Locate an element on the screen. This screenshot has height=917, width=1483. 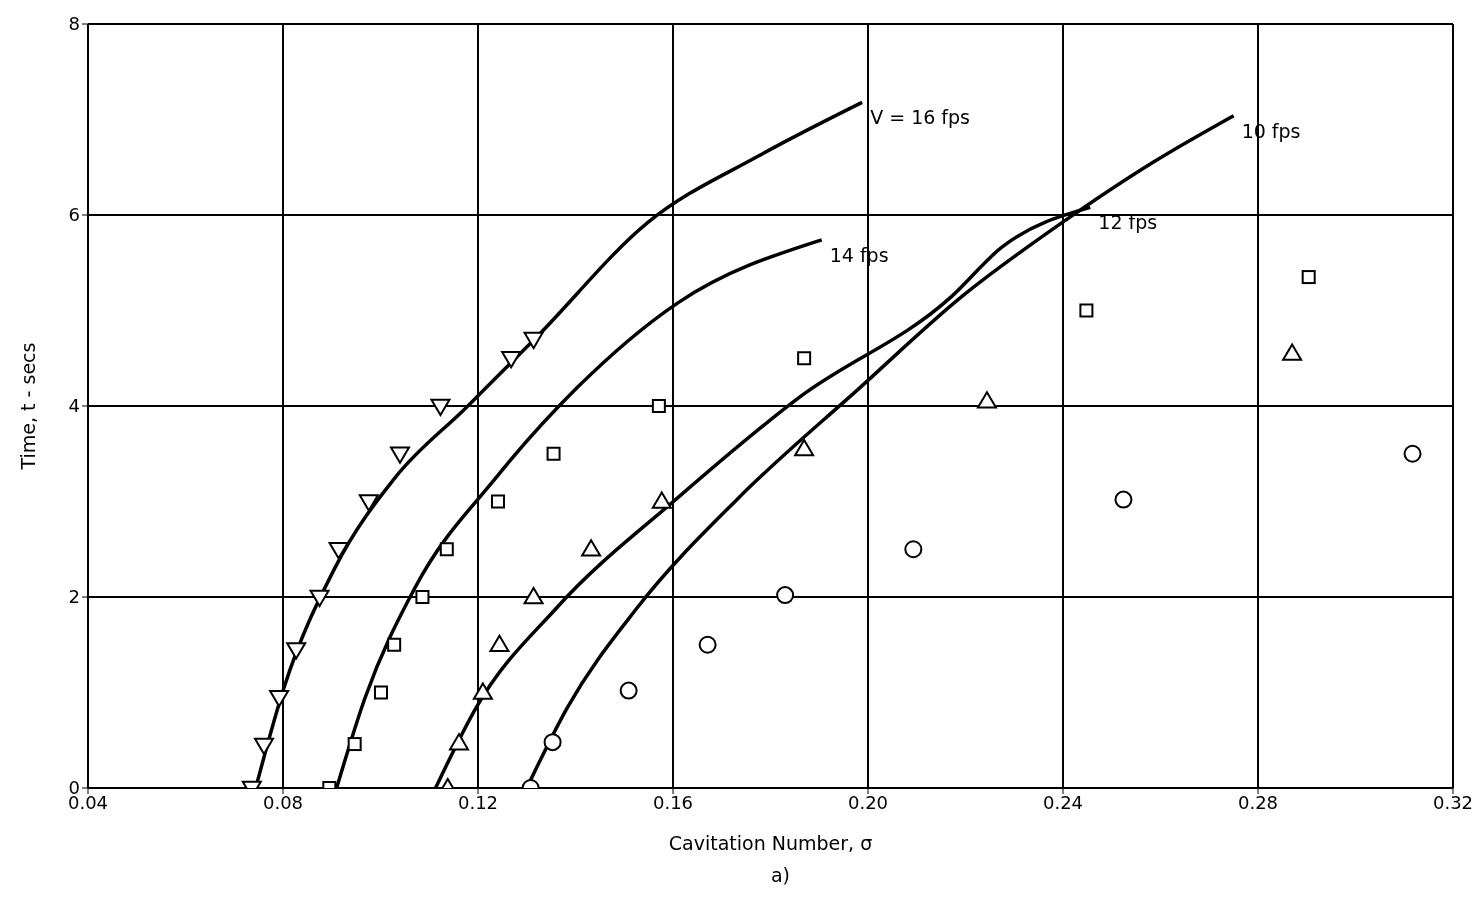
y-tick-label: 4 is located at coordinates (74, 406).